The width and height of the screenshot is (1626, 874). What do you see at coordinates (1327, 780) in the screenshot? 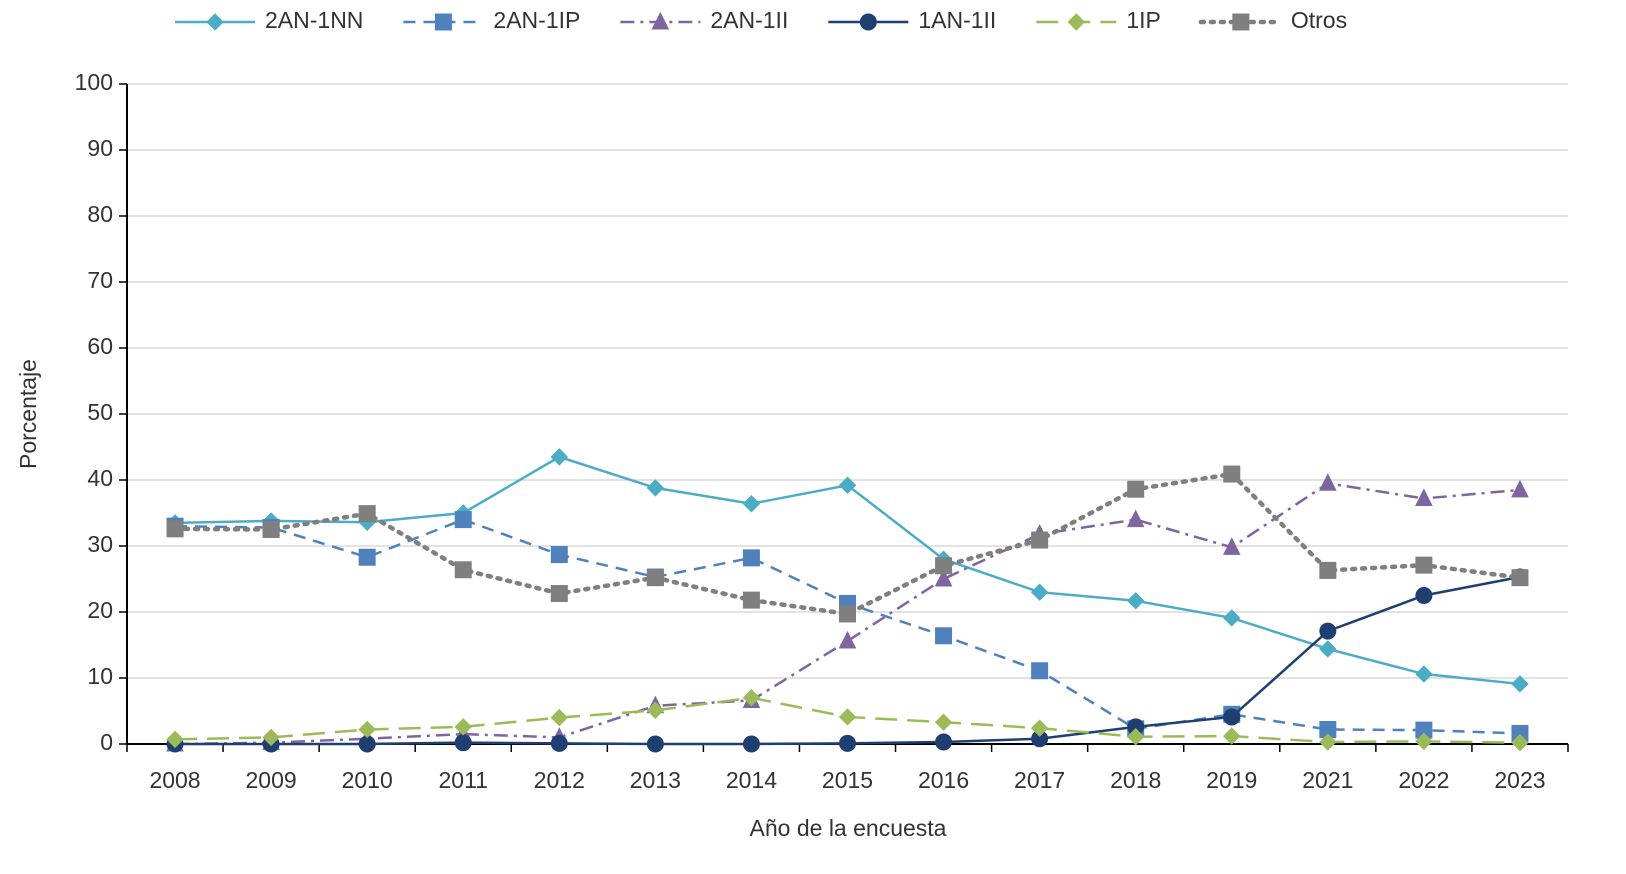
I see `x-tick-label: 2021` at bounding box center [1327, 780].